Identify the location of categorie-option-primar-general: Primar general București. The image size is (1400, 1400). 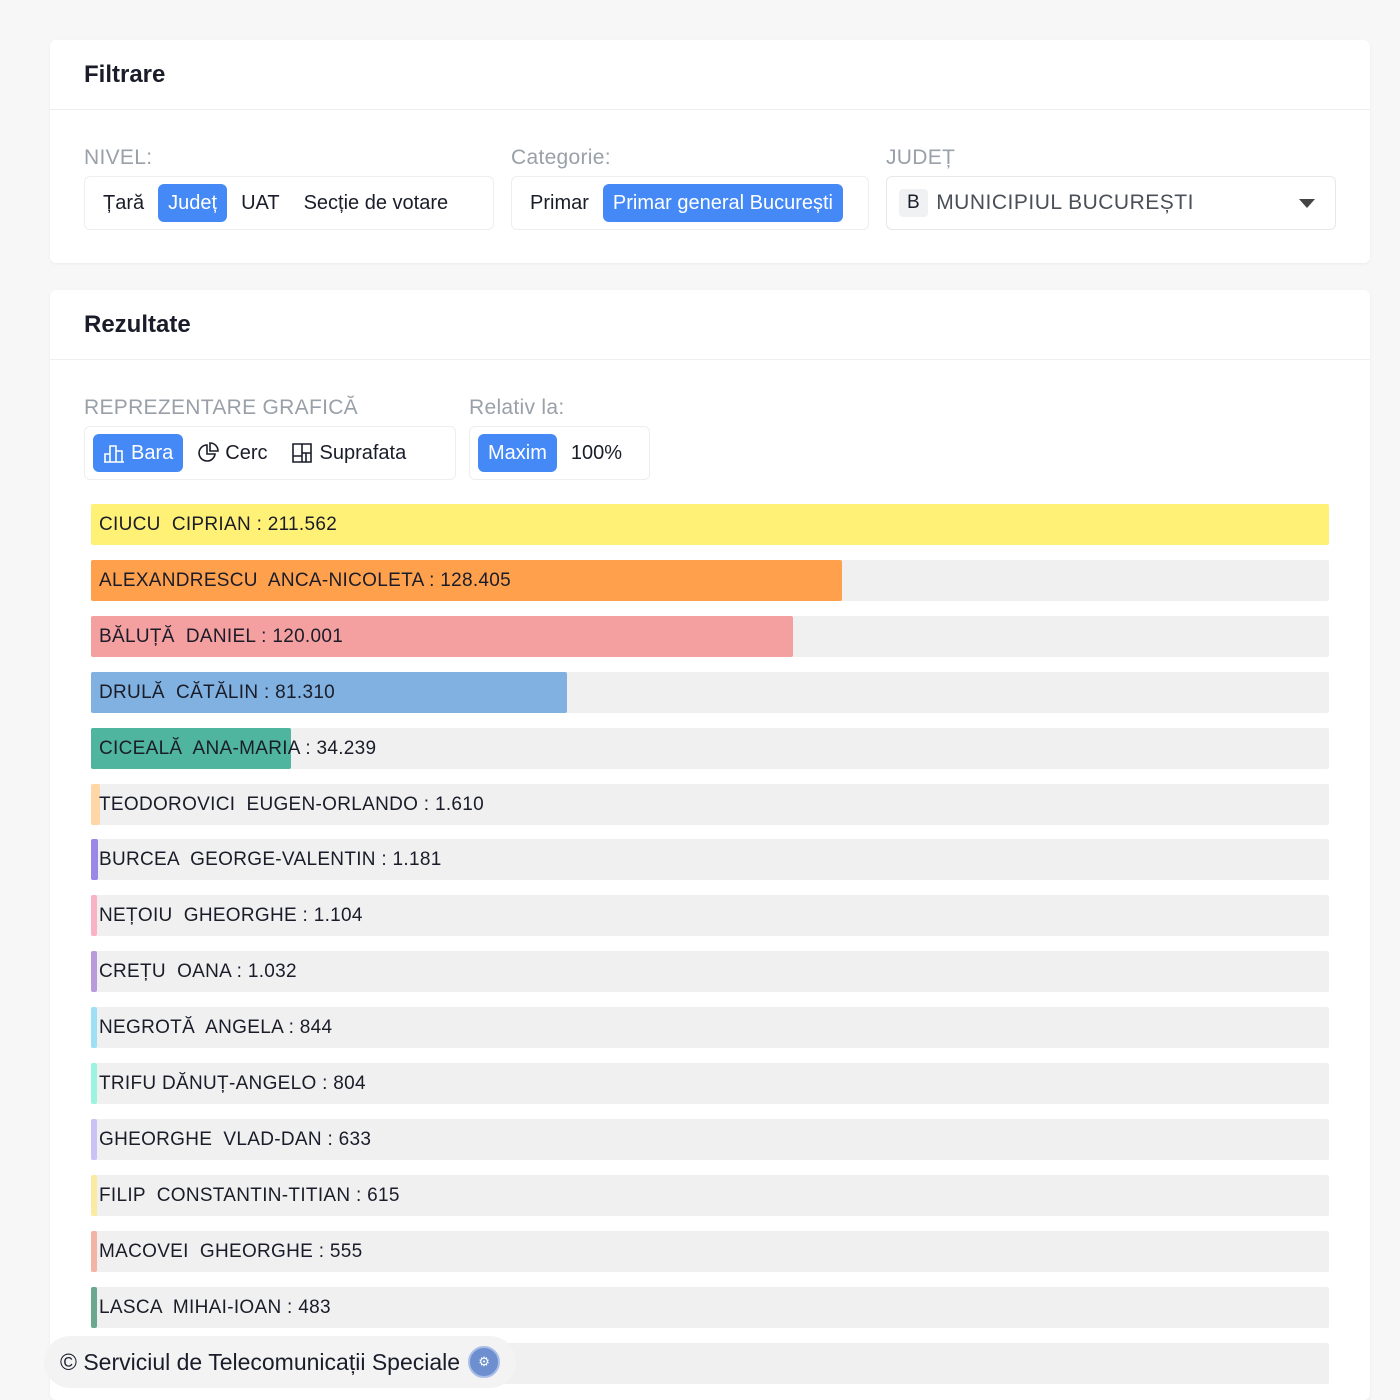
(722, 203).